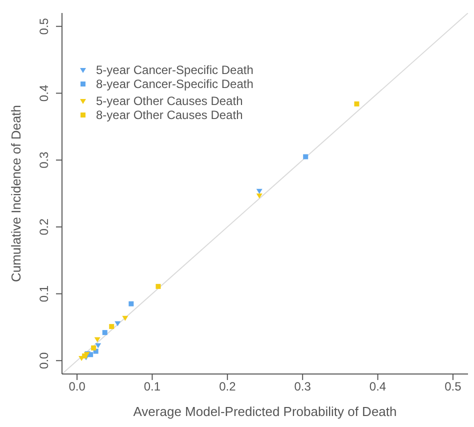  What do you see at coordinates (453, 387) in the screenshot?
I see `x-tick-label: 0.5` at bounding box center [453, 387].